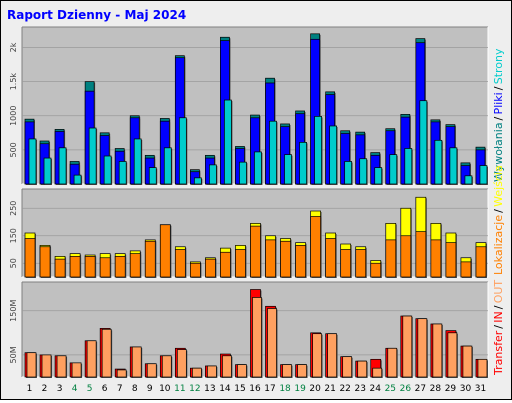  Describe the element at coordinates (269, 389) in the screenshot. I see `day-label: 17` at that location.